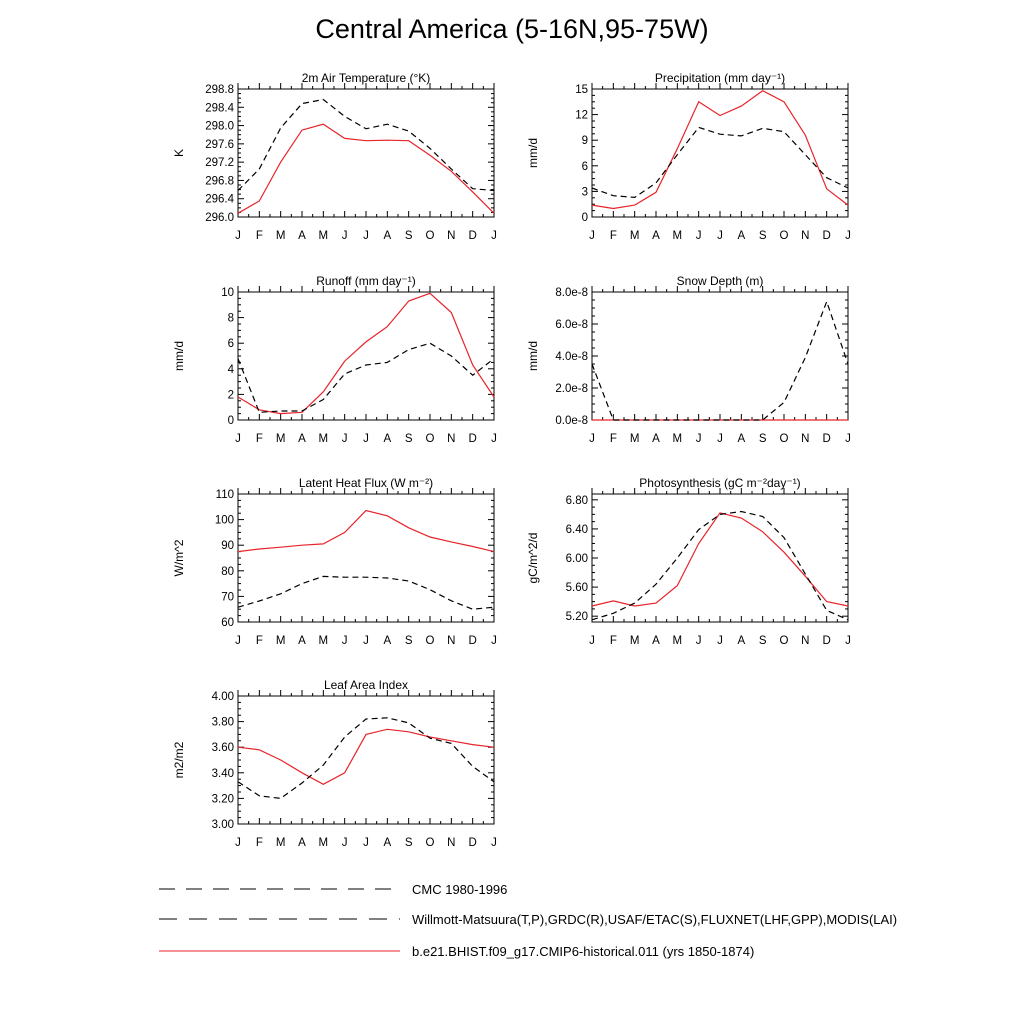 This screenshot has height=1024, width=1024. What do you see at coordinates (219, 181) in the screenshot?
I see `y-tick-label: 296.8` at bounding box center [219, 181].